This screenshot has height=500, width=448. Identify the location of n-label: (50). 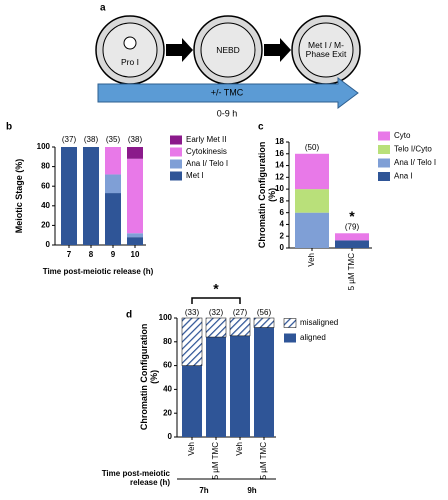
(312, 147).